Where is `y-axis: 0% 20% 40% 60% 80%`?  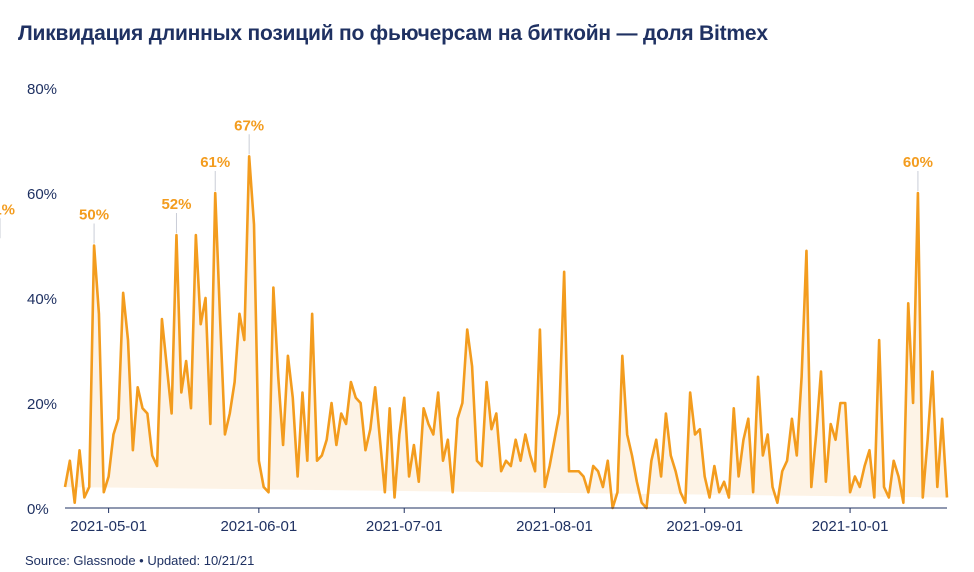 y-axis: 0% 20% 40% 60% 80% is located at coordinates (42, 299).